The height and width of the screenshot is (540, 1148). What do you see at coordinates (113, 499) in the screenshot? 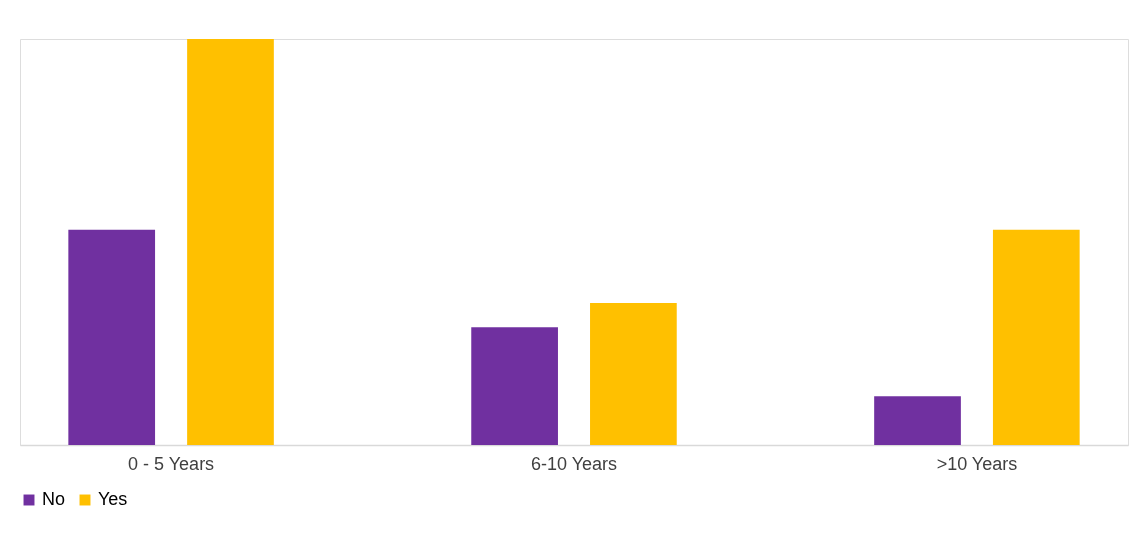
I see `legend-label: Yes` at bounding box center [113, 499].